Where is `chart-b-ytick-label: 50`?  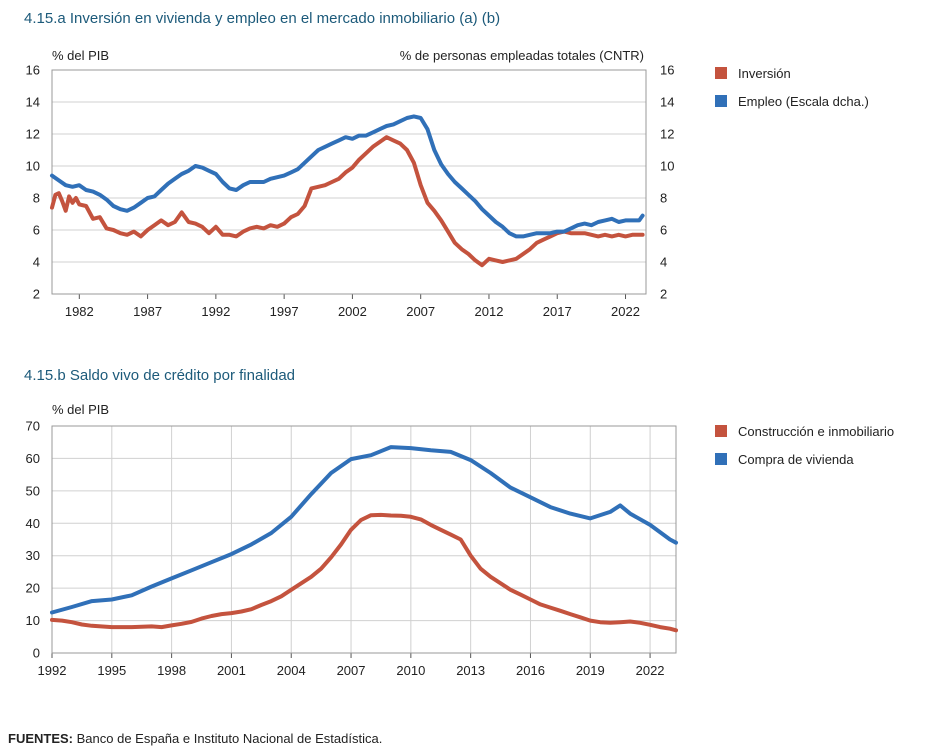 chart-b-ytick-label: 50 is located at coordinates (33, 490).